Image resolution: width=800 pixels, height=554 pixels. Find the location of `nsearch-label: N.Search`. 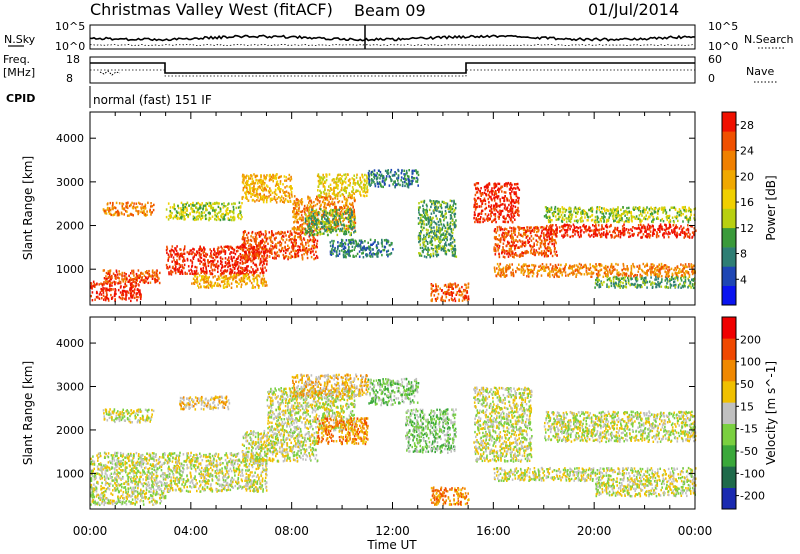

nsearch-label: N.Search is located at coordinates (769, 39).